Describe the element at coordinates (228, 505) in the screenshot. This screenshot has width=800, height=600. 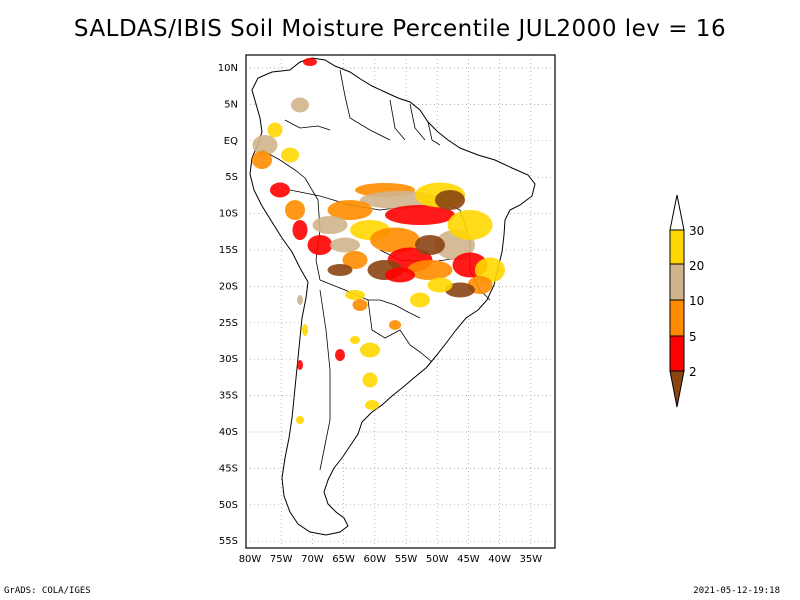
I see `lat-tick-label: 50S` at that location.